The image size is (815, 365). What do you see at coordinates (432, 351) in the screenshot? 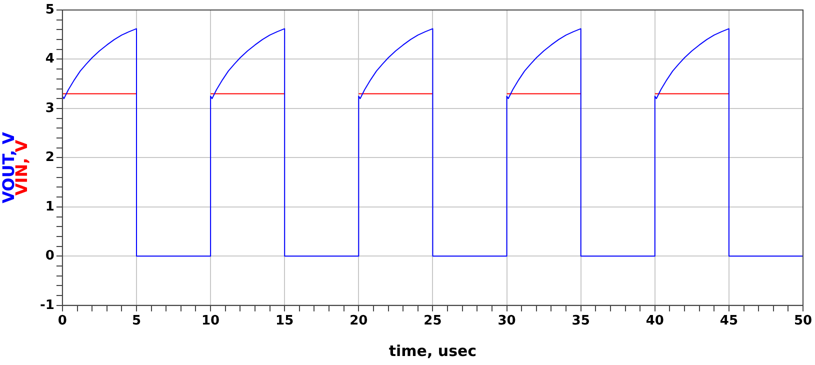
I see `x-axis-title: time, usec` at bounding box center [432, 351].